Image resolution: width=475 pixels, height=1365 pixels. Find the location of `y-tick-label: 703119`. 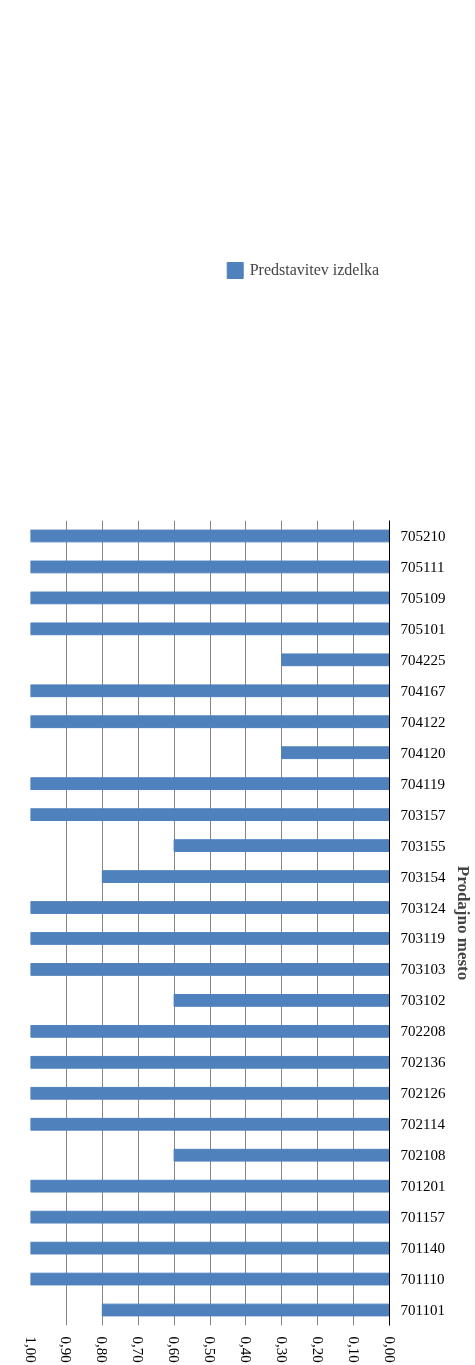

y-tick-label: 703119 is located at coordinates (422, 938).